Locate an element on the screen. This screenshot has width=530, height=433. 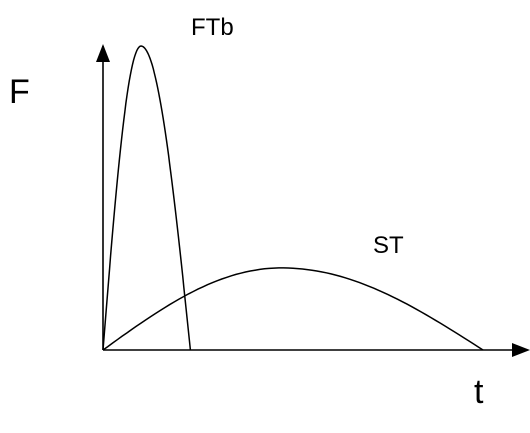
x-axis-arrowhead is located at coordinates (521, 350).